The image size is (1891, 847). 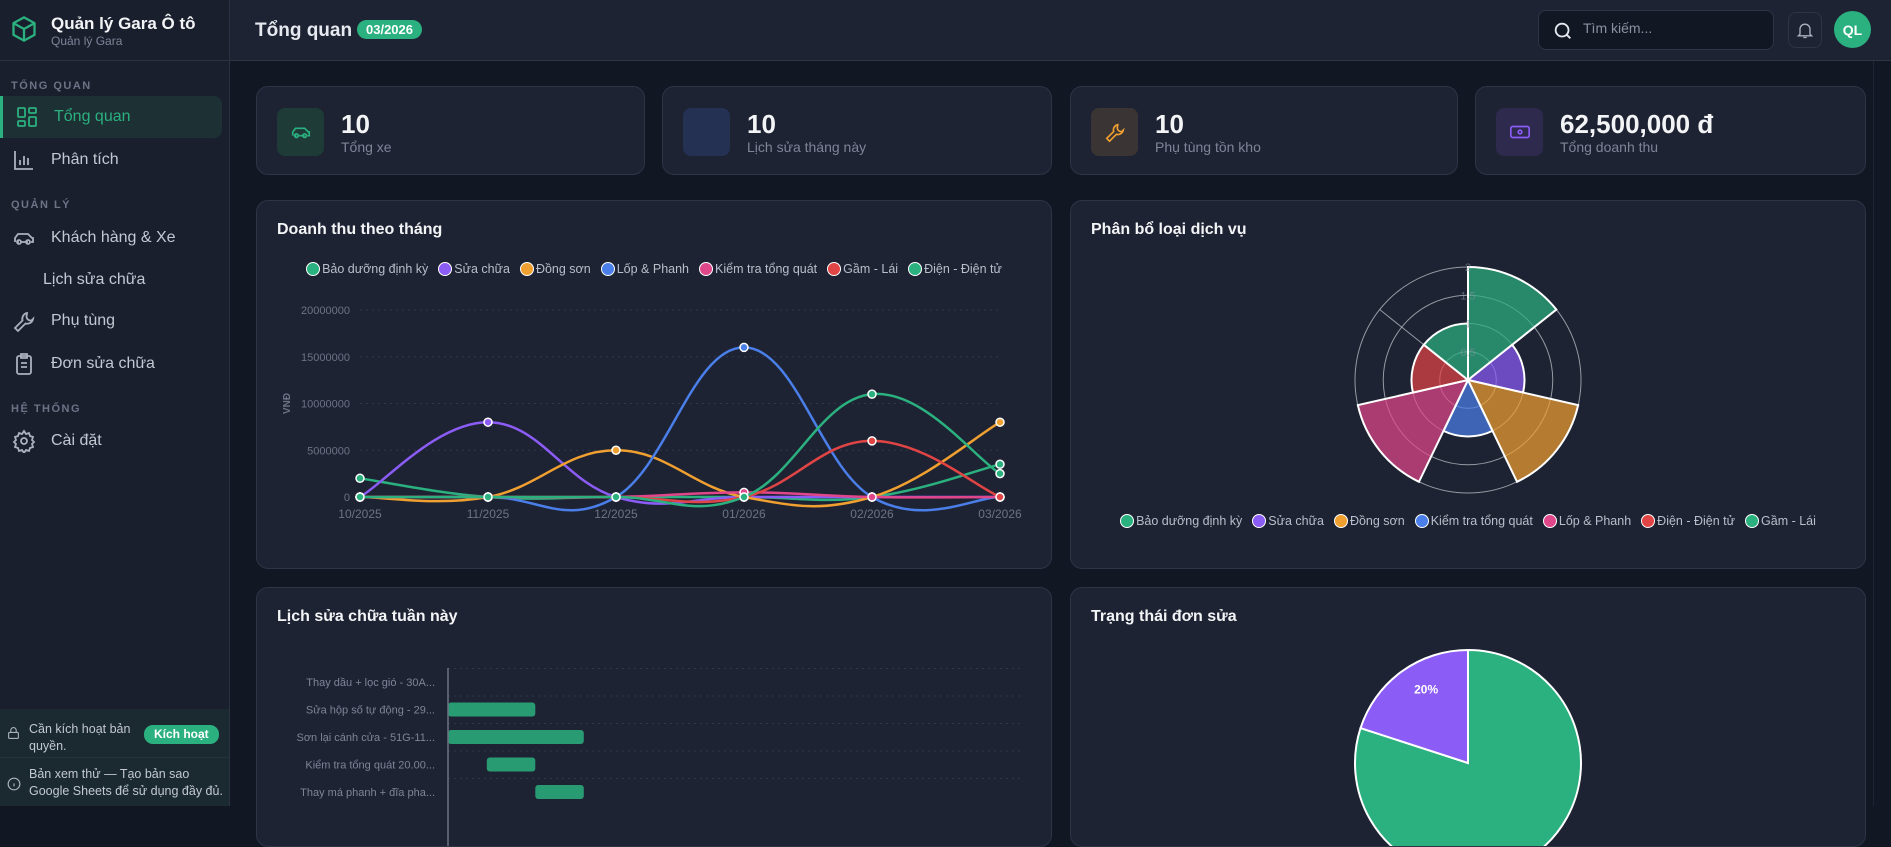 What do you see at coordinates (181, 734) in the screenshot?
I see `activate-button: Kích hoạt` at bounding box center [181, 734].